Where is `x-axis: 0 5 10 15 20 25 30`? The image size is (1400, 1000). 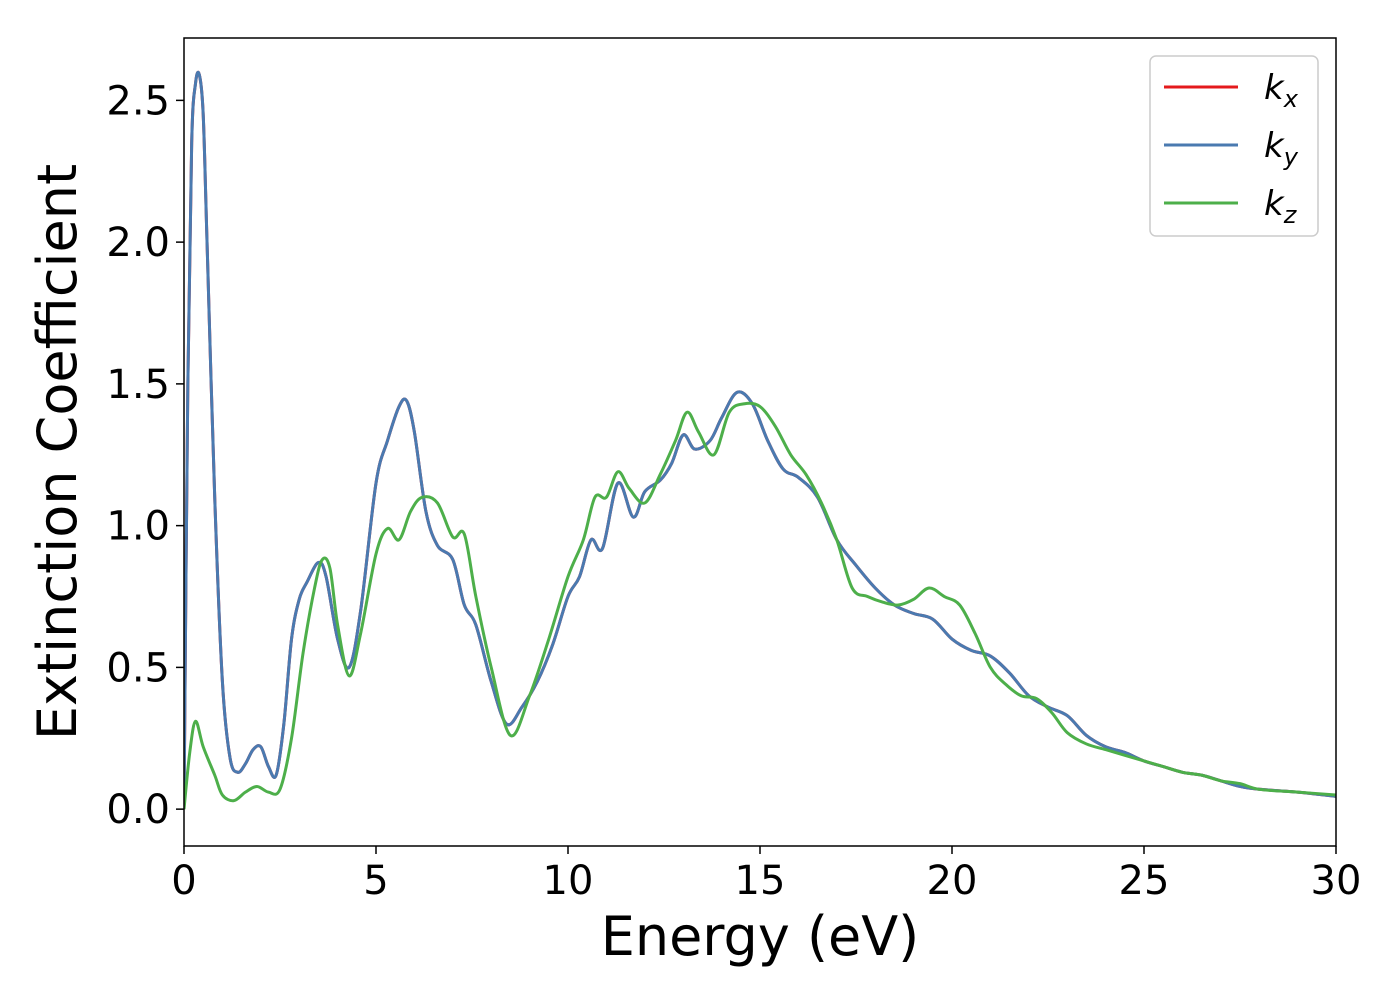 x-axis: 0 5 10 15 20 25 30 is located at coordinates (766, 875).